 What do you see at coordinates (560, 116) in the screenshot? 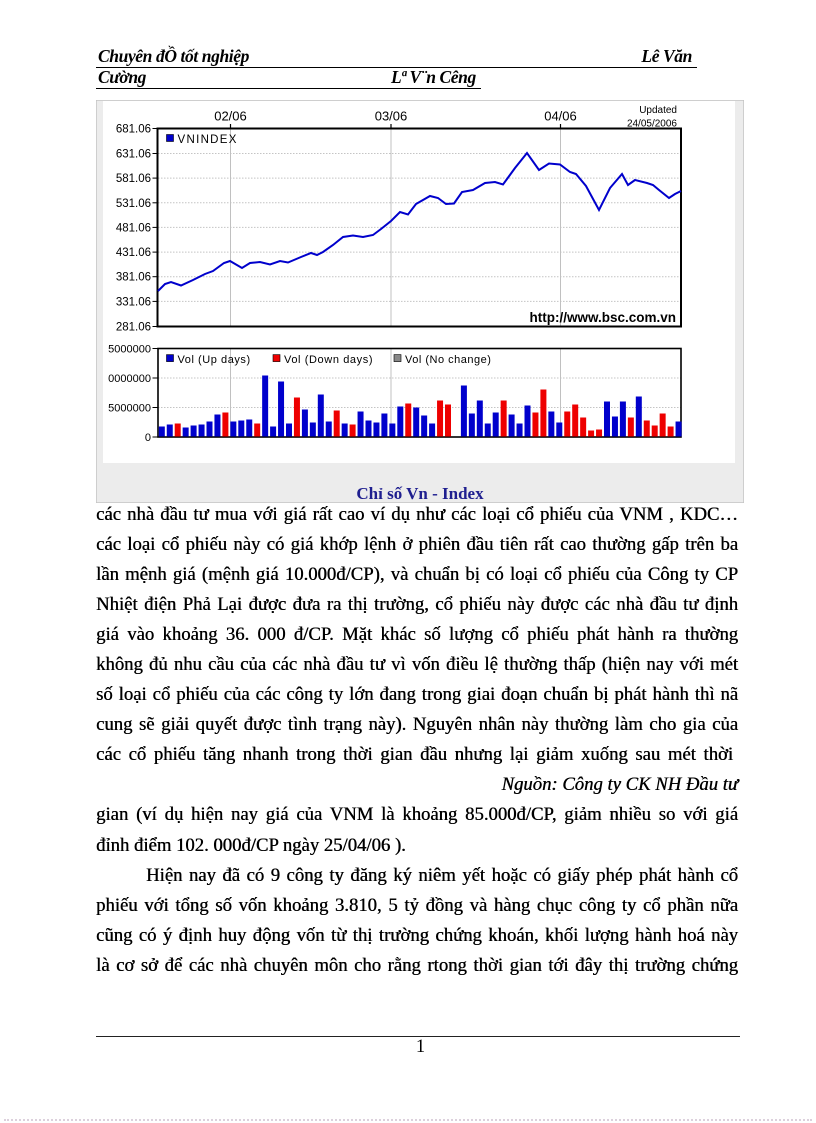
I see `svg-text: 04/06` at bounding box center [560, 116].